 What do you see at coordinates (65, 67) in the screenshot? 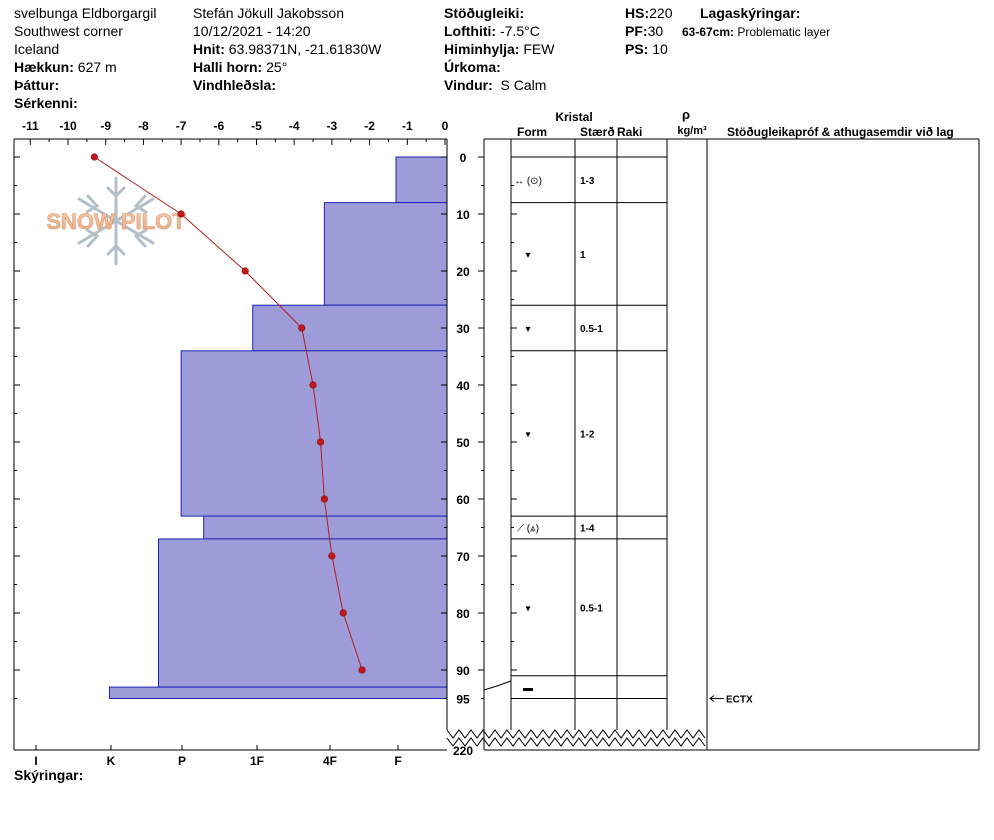
I see `elevation-row: Hækkun: 627 m` at bounding box center [65, 67].